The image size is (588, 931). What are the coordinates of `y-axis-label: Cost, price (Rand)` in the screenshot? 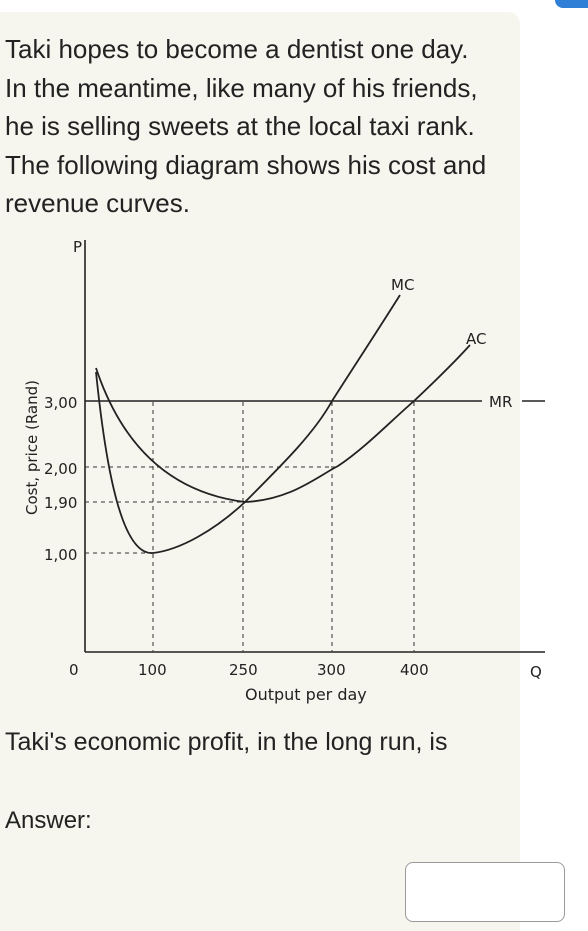 It's located at (32, 447).